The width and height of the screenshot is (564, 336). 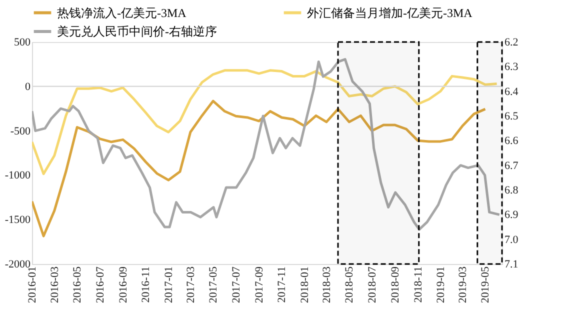 I want to click on x-tick-label: 2019-01, so click(x=441, y=285).